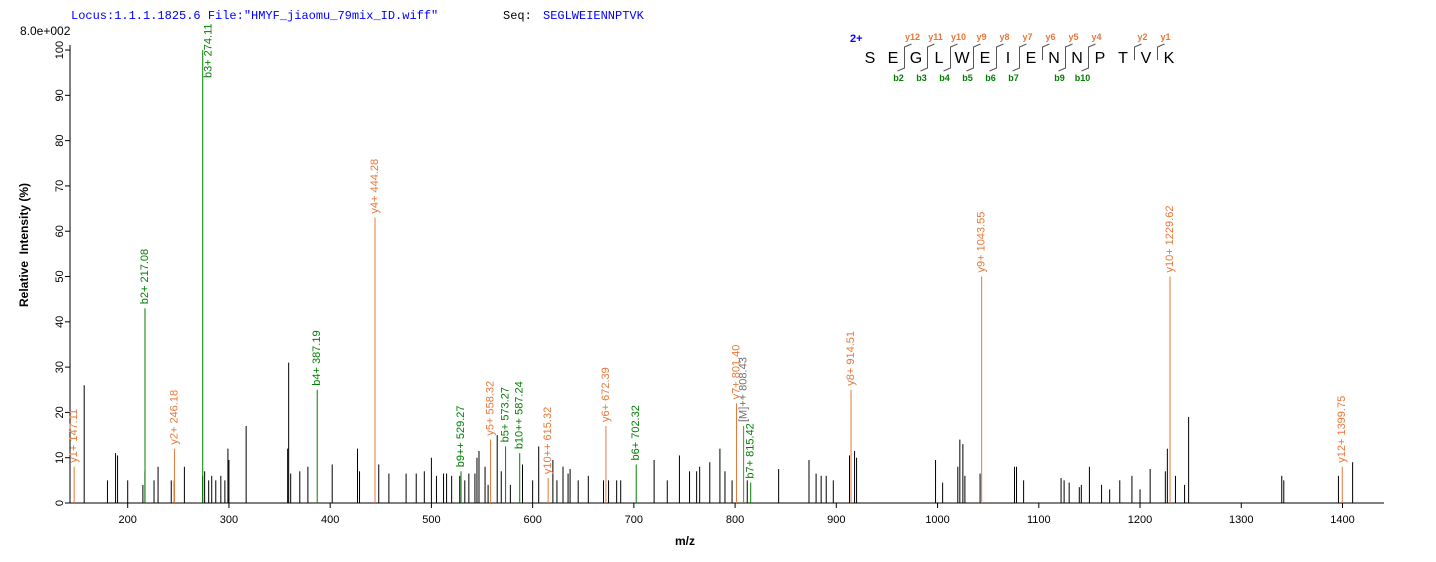 This screenshot has width=1436, height=562. I want to click on max-intensity: 8.0e+002, so click(45, 31).